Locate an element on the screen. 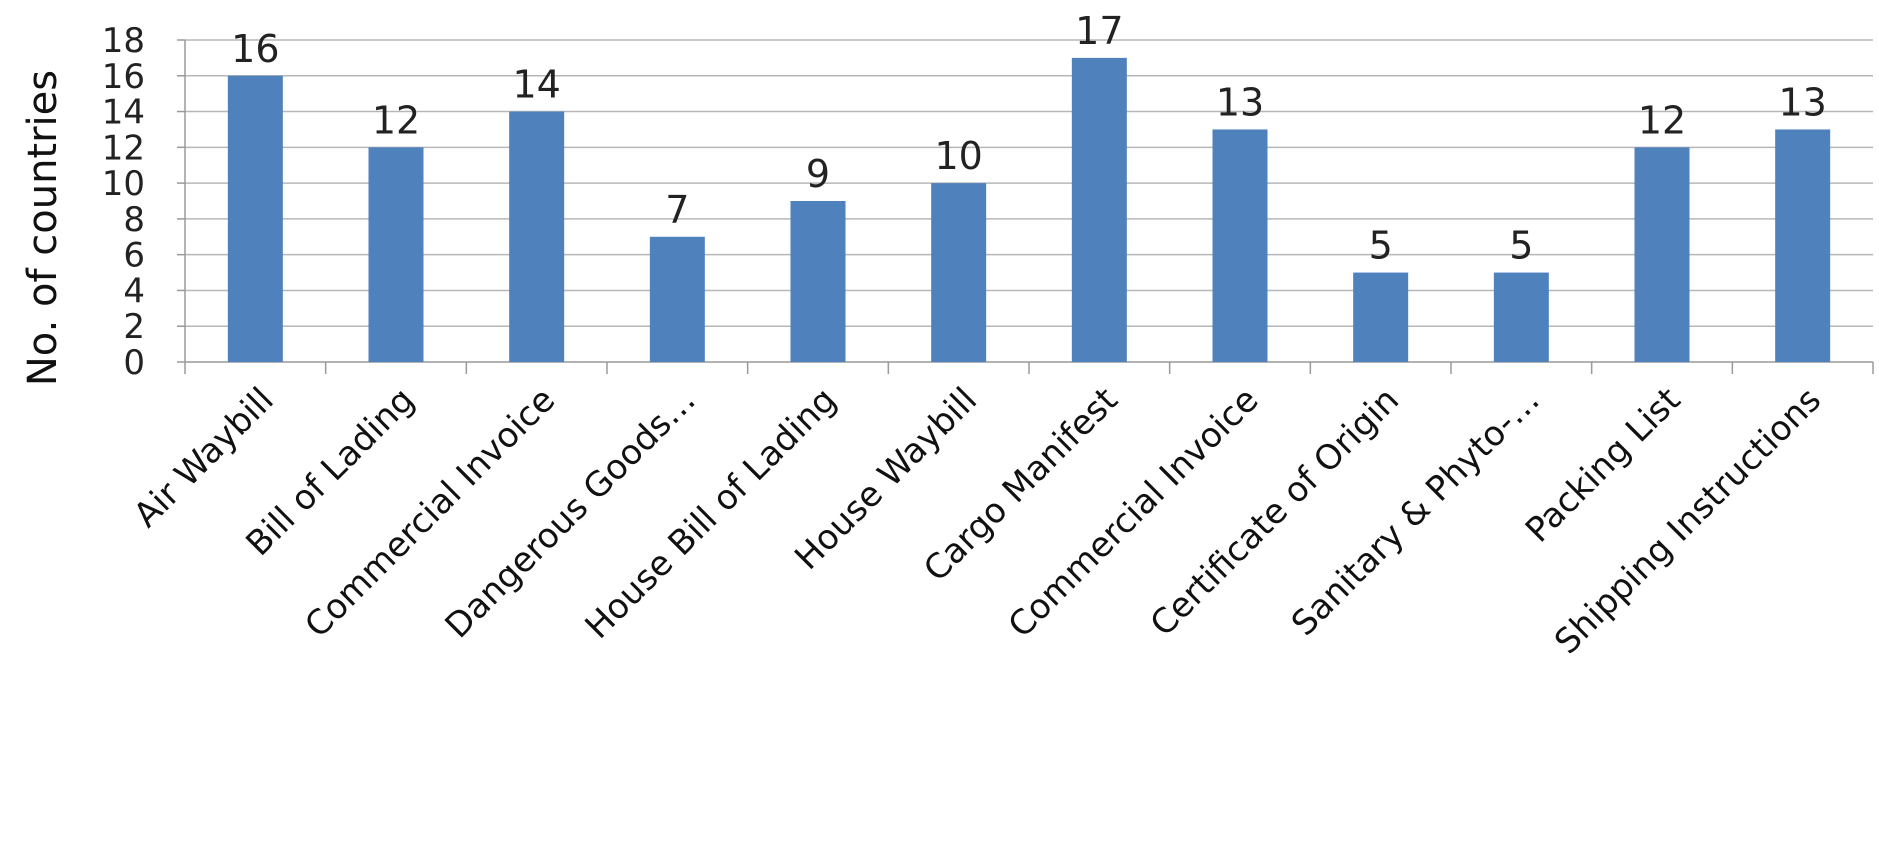  y-tick-label: 4 is located at coordinates (134, 291).